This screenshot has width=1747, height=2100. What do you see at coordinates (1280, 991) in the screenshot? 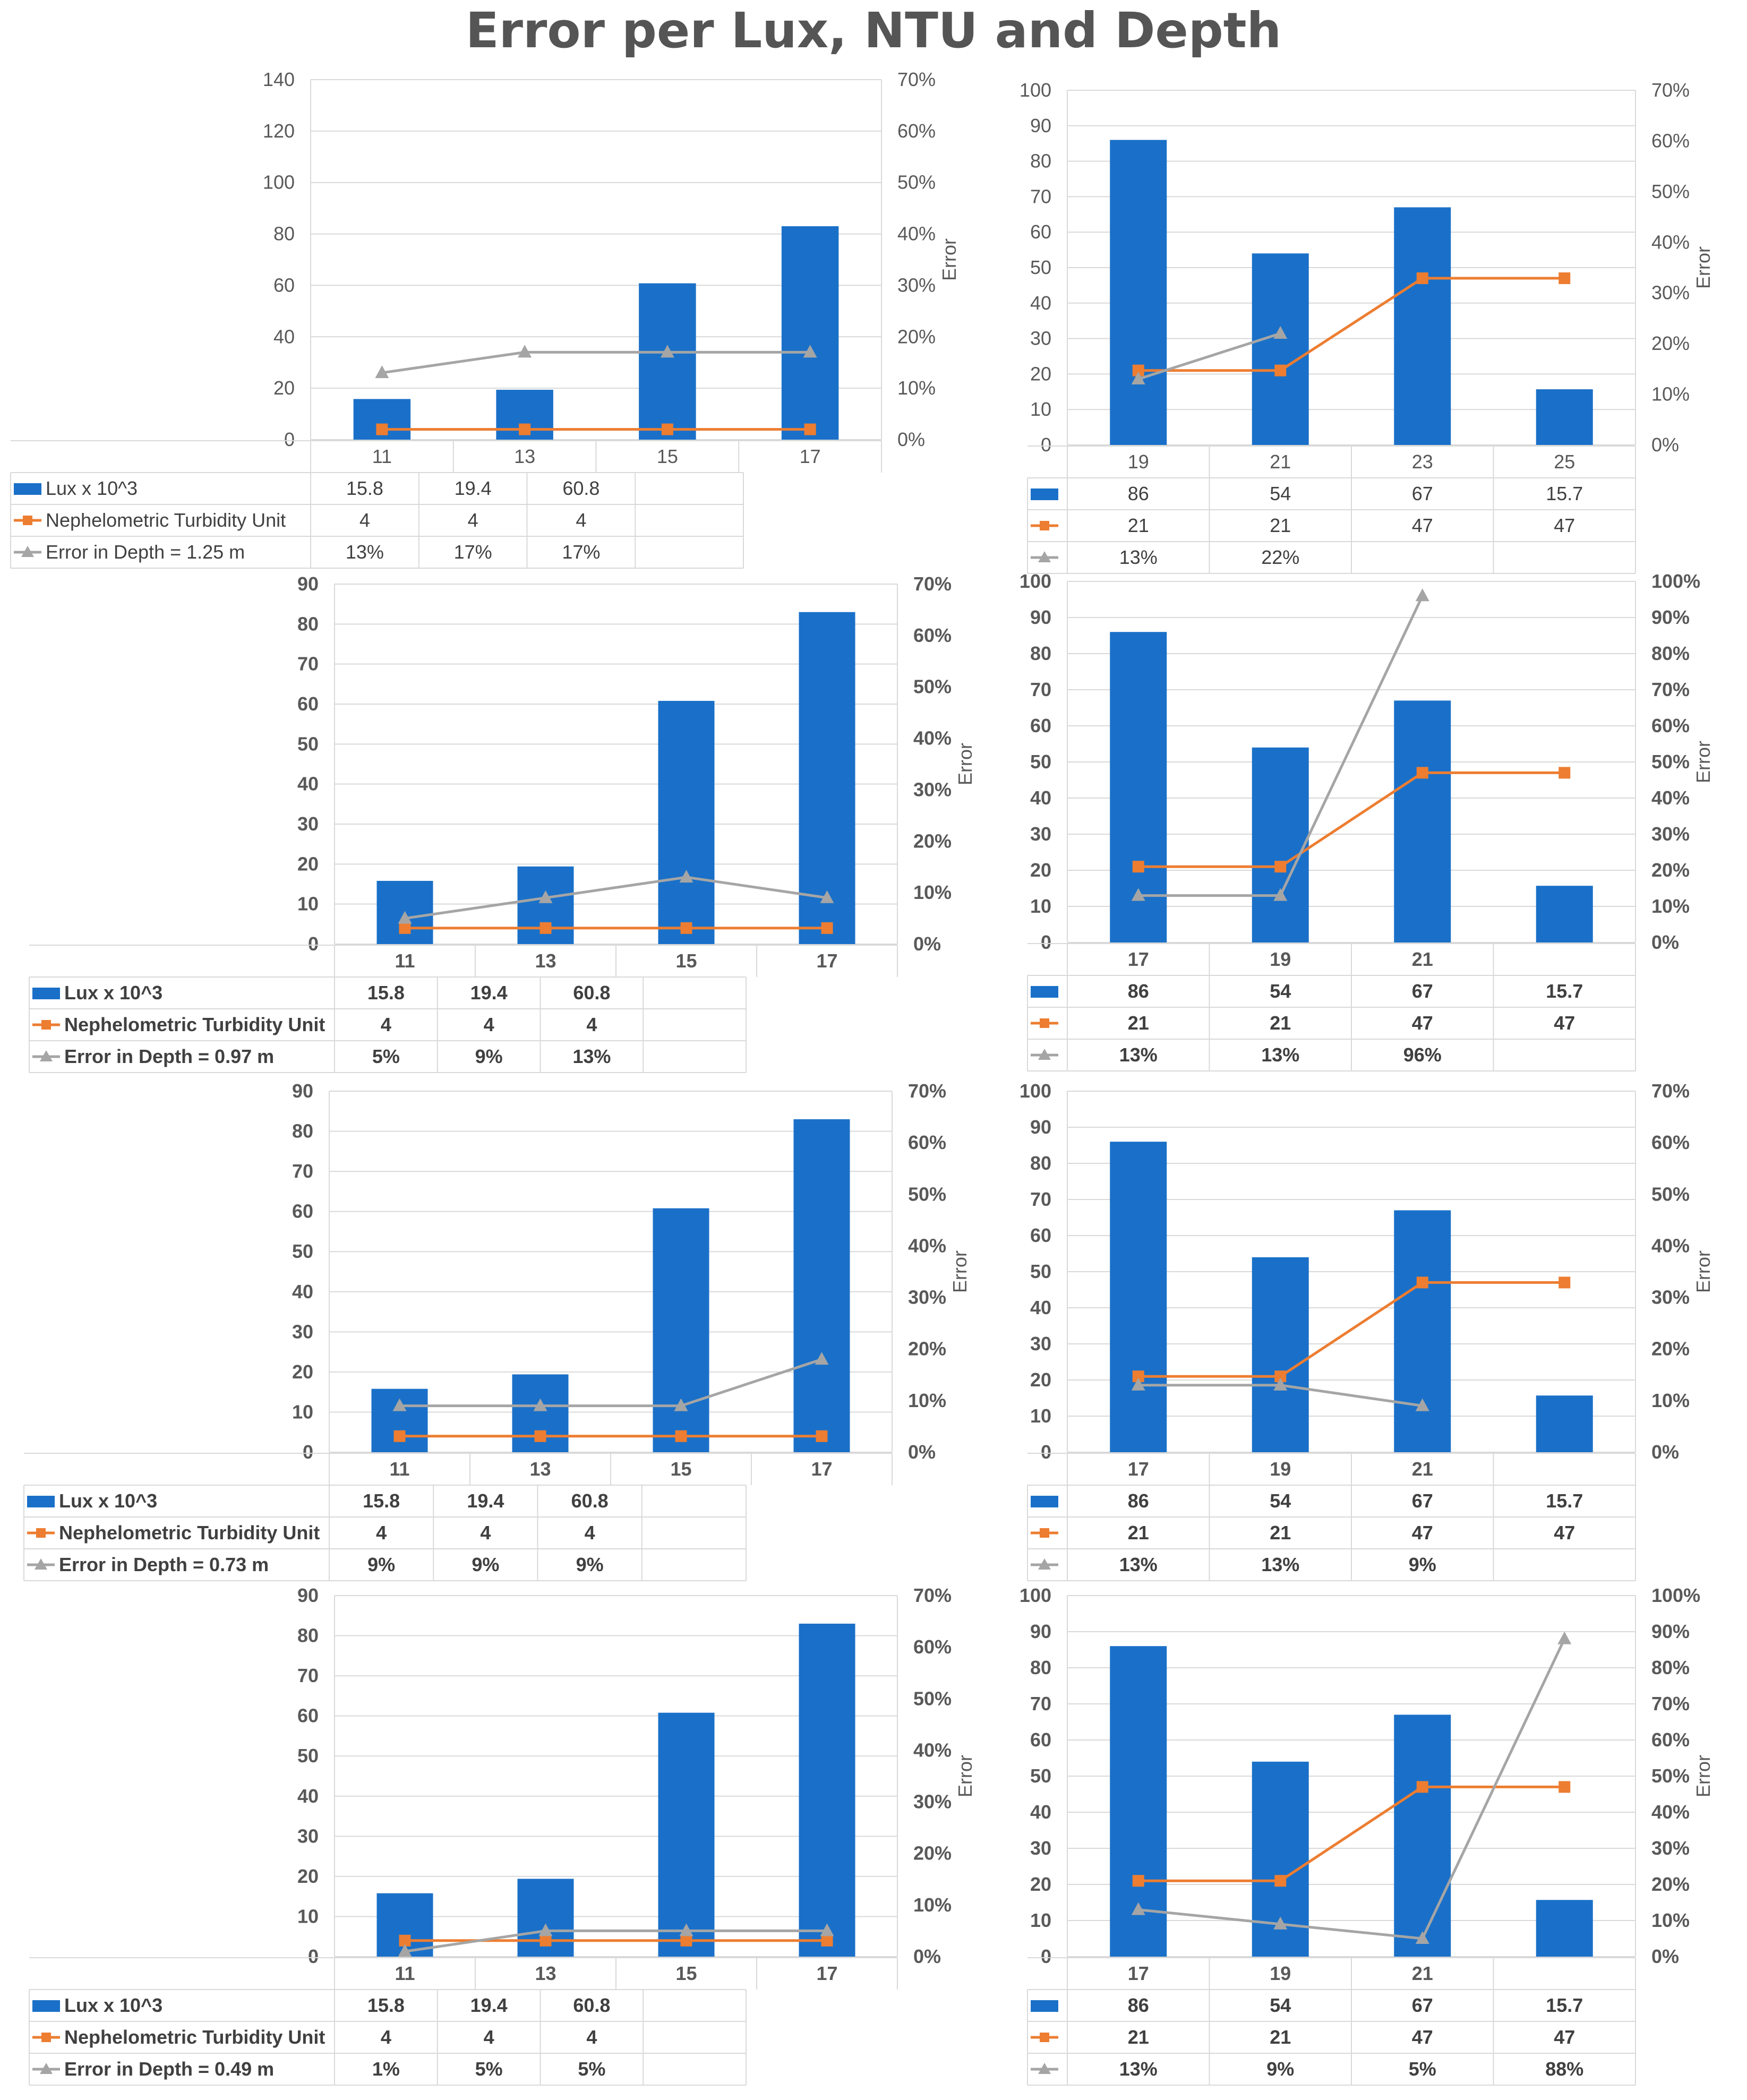
I see `data-label: 54` at bounding box center [1280, 991].